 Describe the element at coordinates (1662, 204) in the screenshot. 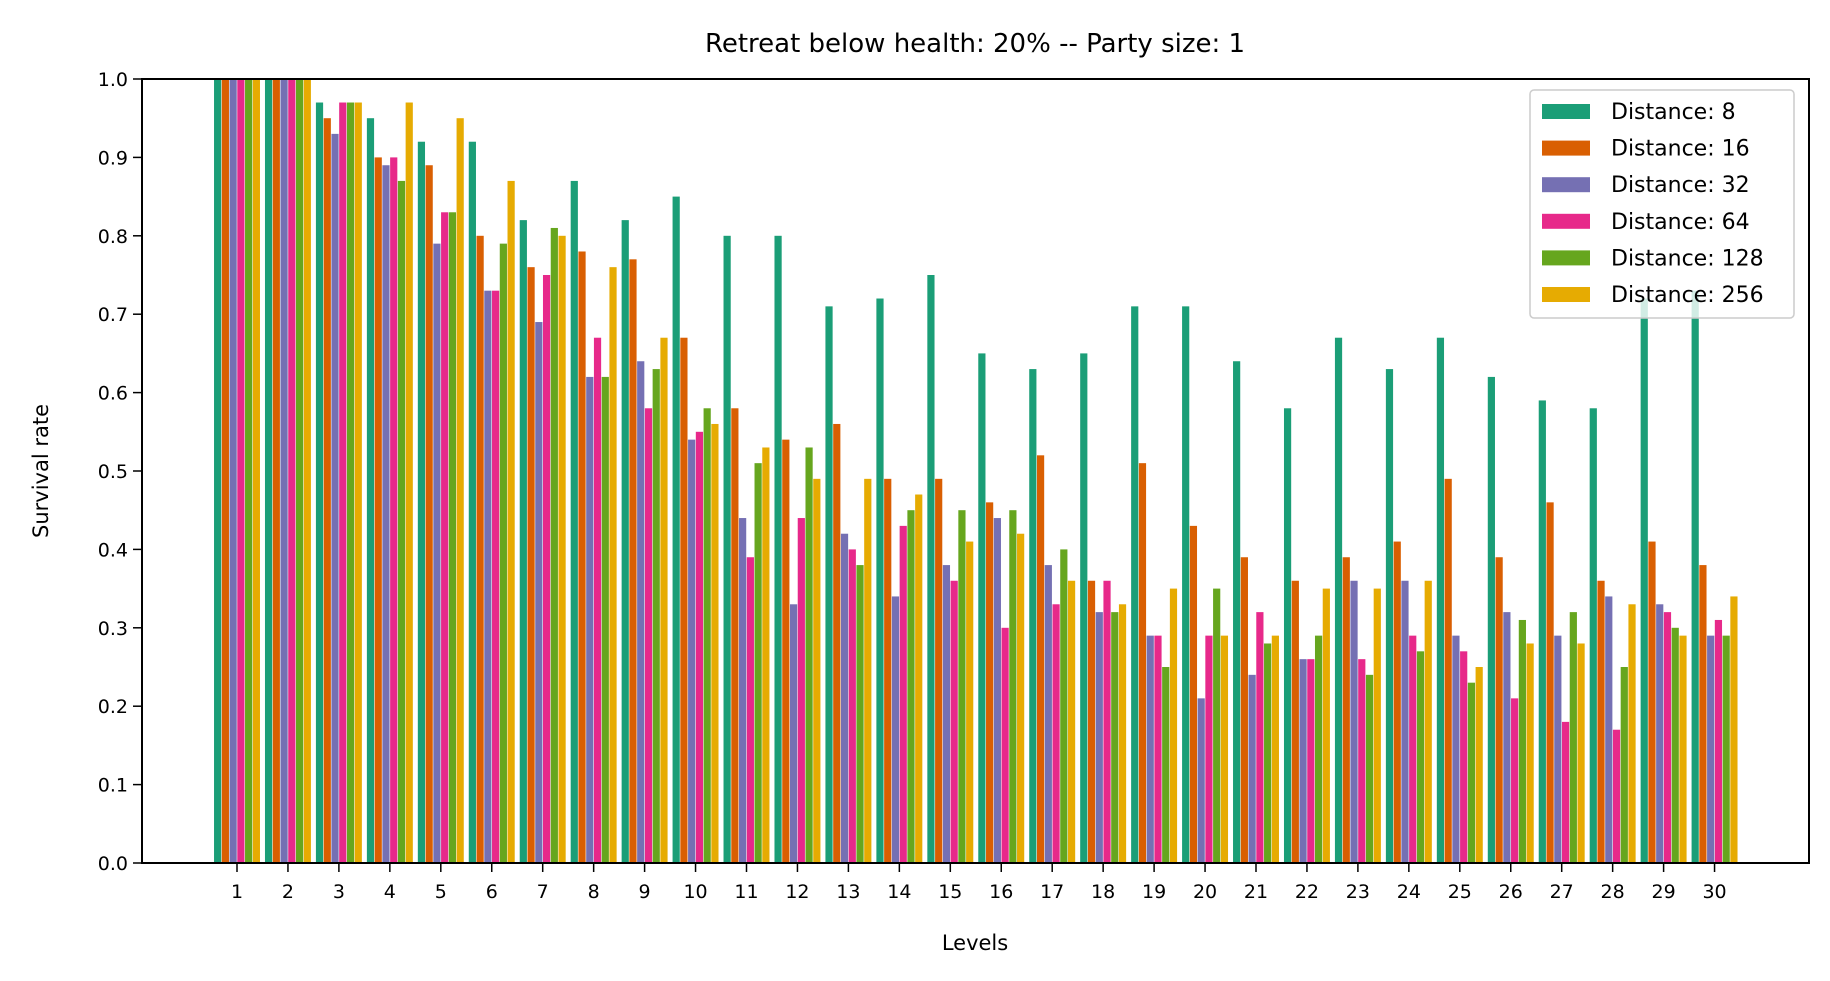

I see `legend-box` at that location.